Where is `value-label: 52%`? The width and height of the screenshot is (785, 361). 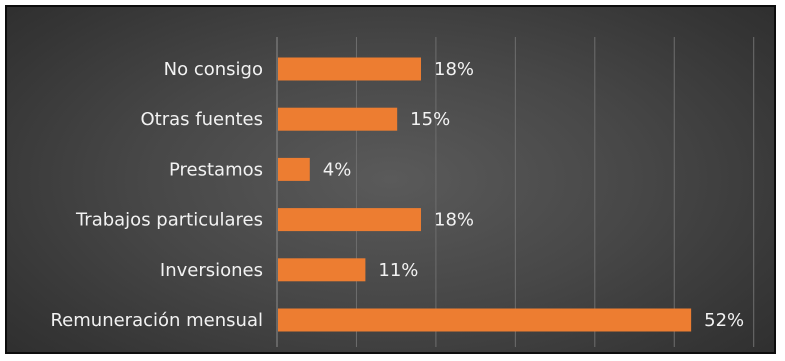 value-label: 52% is located at coordinates (724, 320).